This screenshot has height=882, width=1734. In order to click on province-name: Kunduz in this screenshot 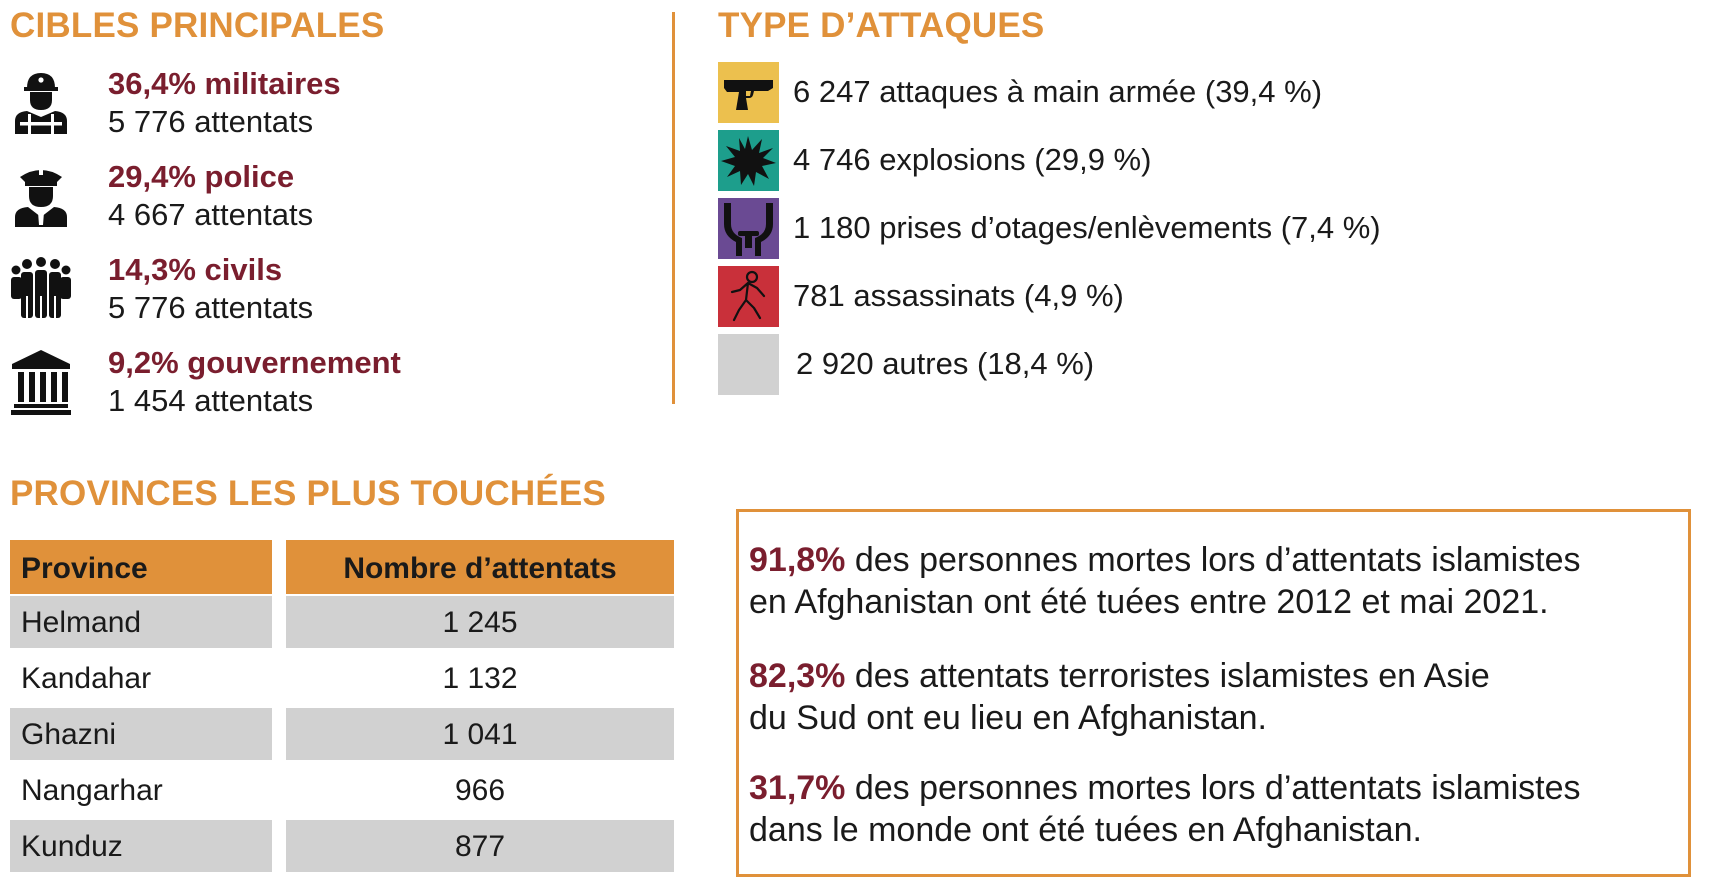, I will do `click(72, 846)`.